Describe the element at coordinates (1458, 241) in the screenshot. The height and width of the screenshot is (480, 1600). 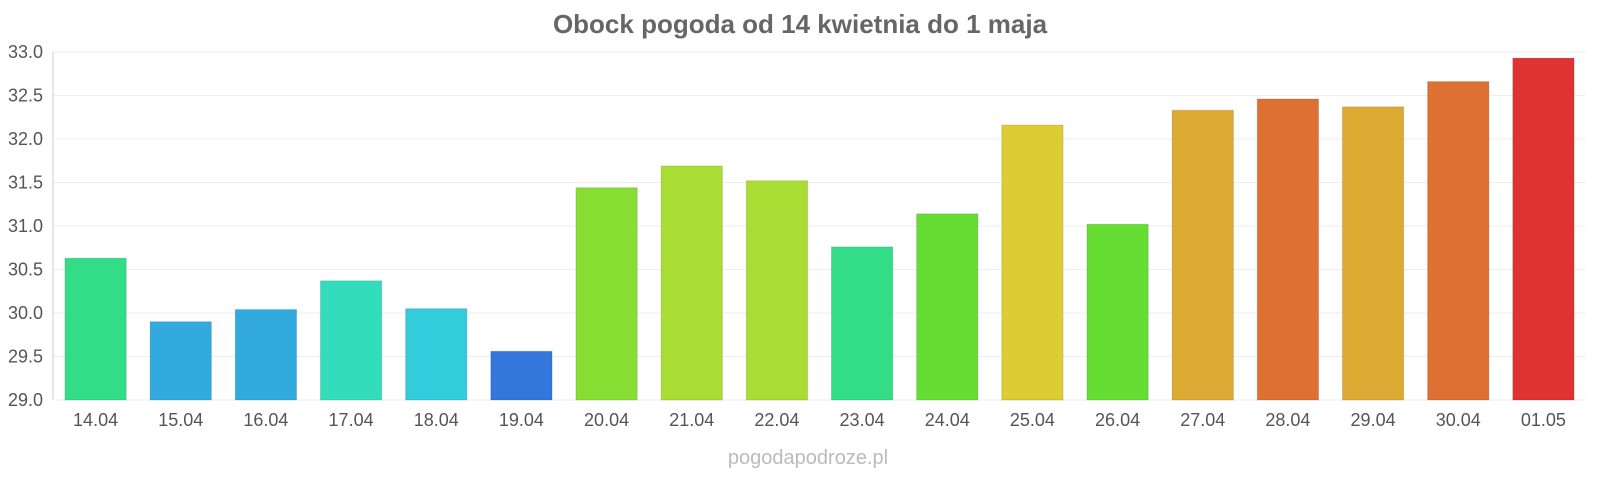
I see `bar-30.04` at that location.